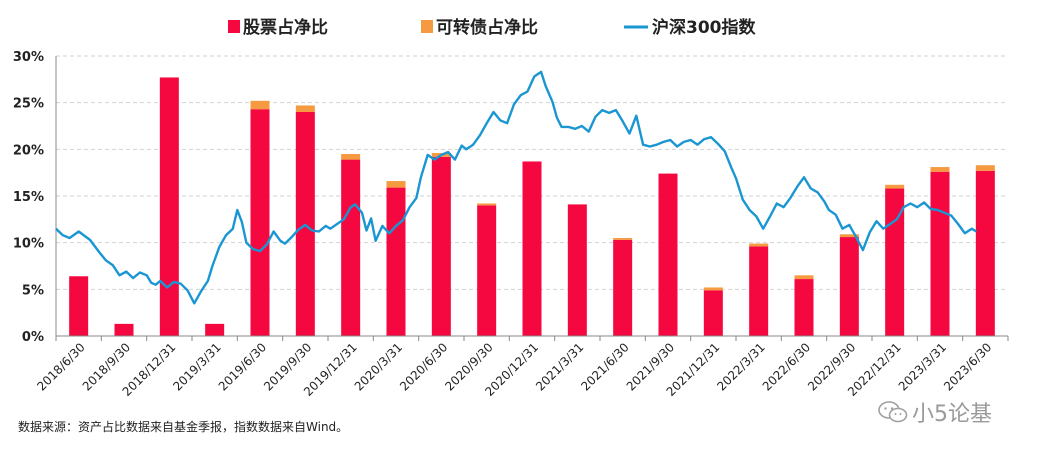  Describe the element at coordinates (740, 366) in the screenshot. I see `x-tick-label: 2022/3/31` at that location.